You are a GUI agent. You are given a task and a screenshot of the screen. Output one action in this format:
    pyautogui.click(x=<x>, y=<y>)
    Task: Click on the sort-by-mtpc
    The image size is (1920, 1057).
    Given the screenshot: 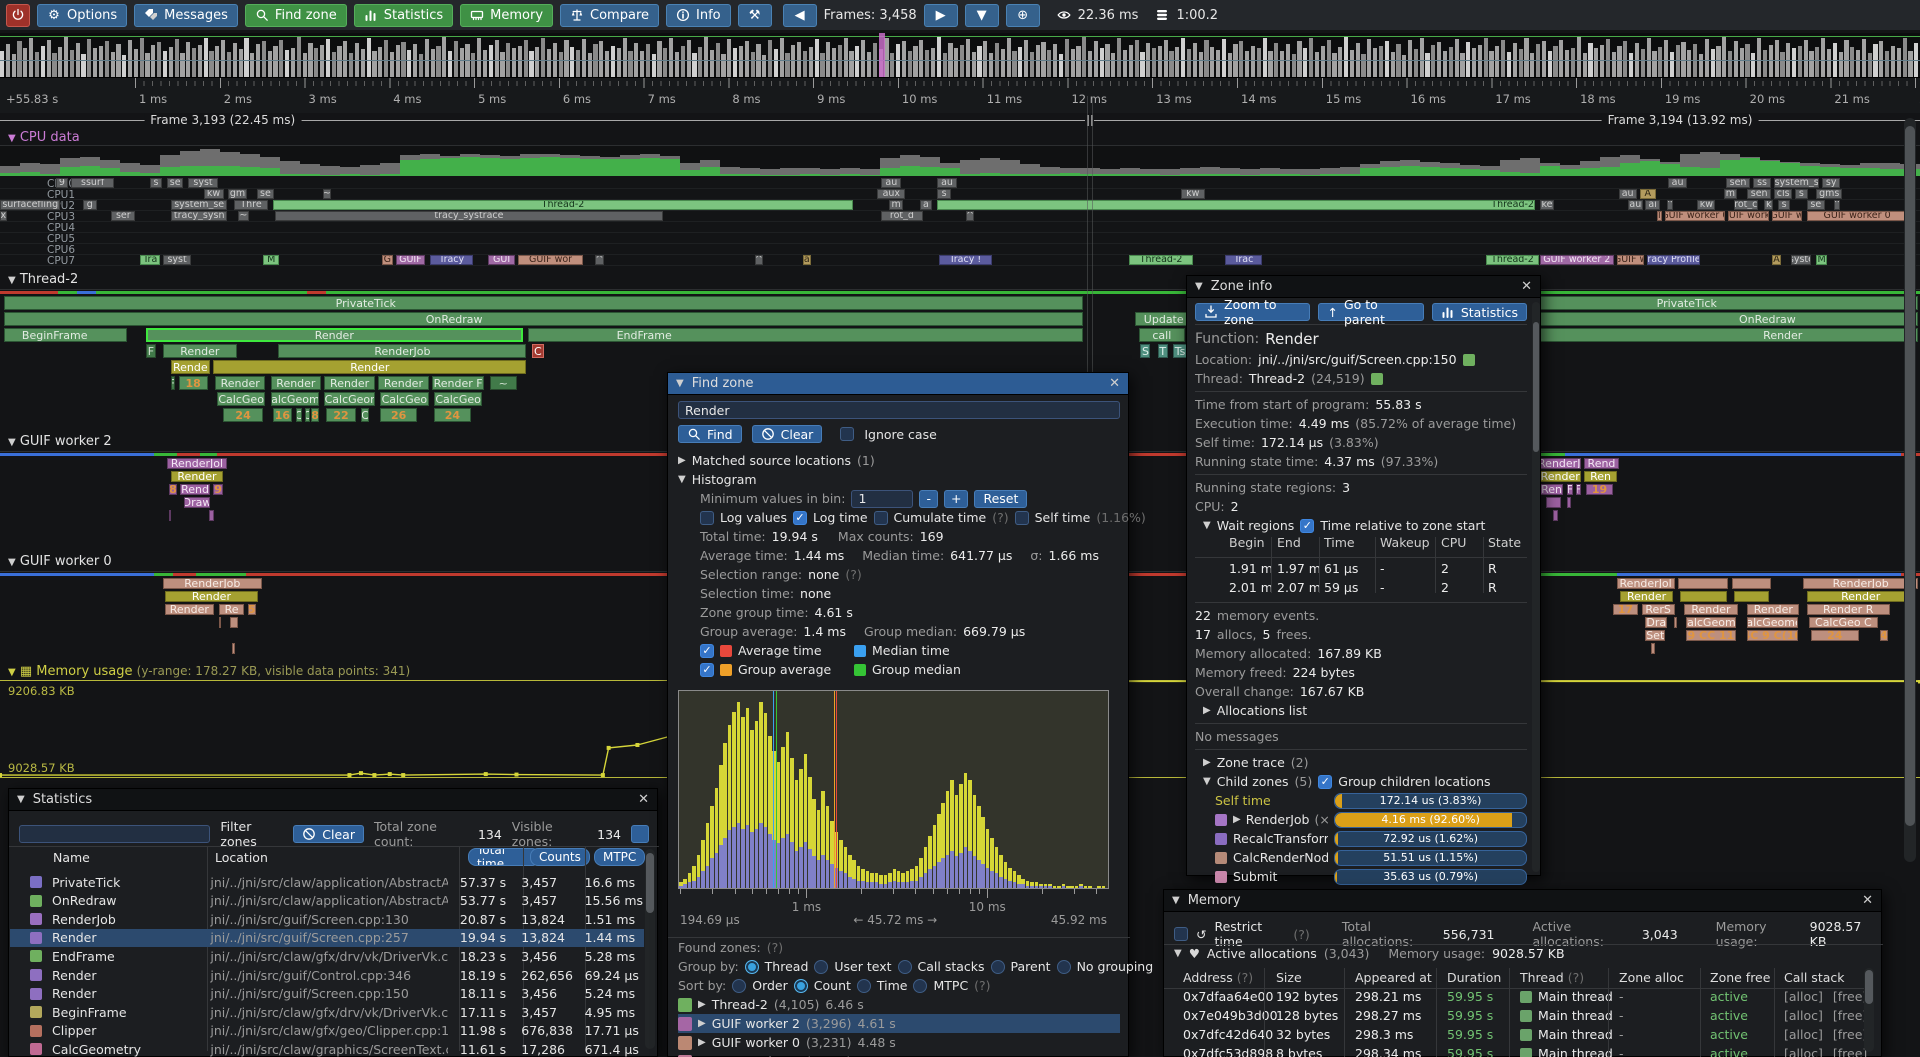 What is the action you would take?
    pyautogui.click(x=920, y=985)
    